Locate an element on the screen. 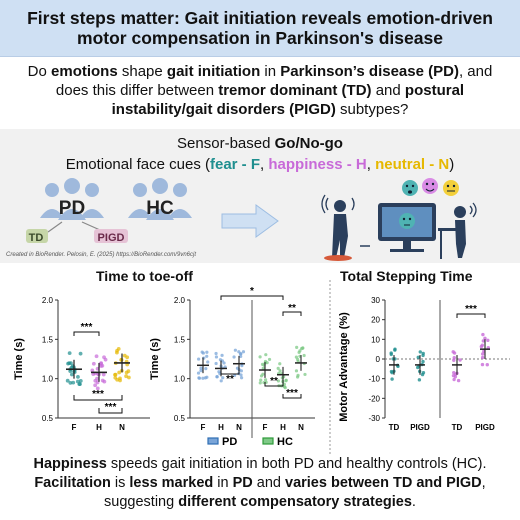 The width and height of the screenshot is (520, 520). x-tick-label: H is located at coordinates (283, 427).